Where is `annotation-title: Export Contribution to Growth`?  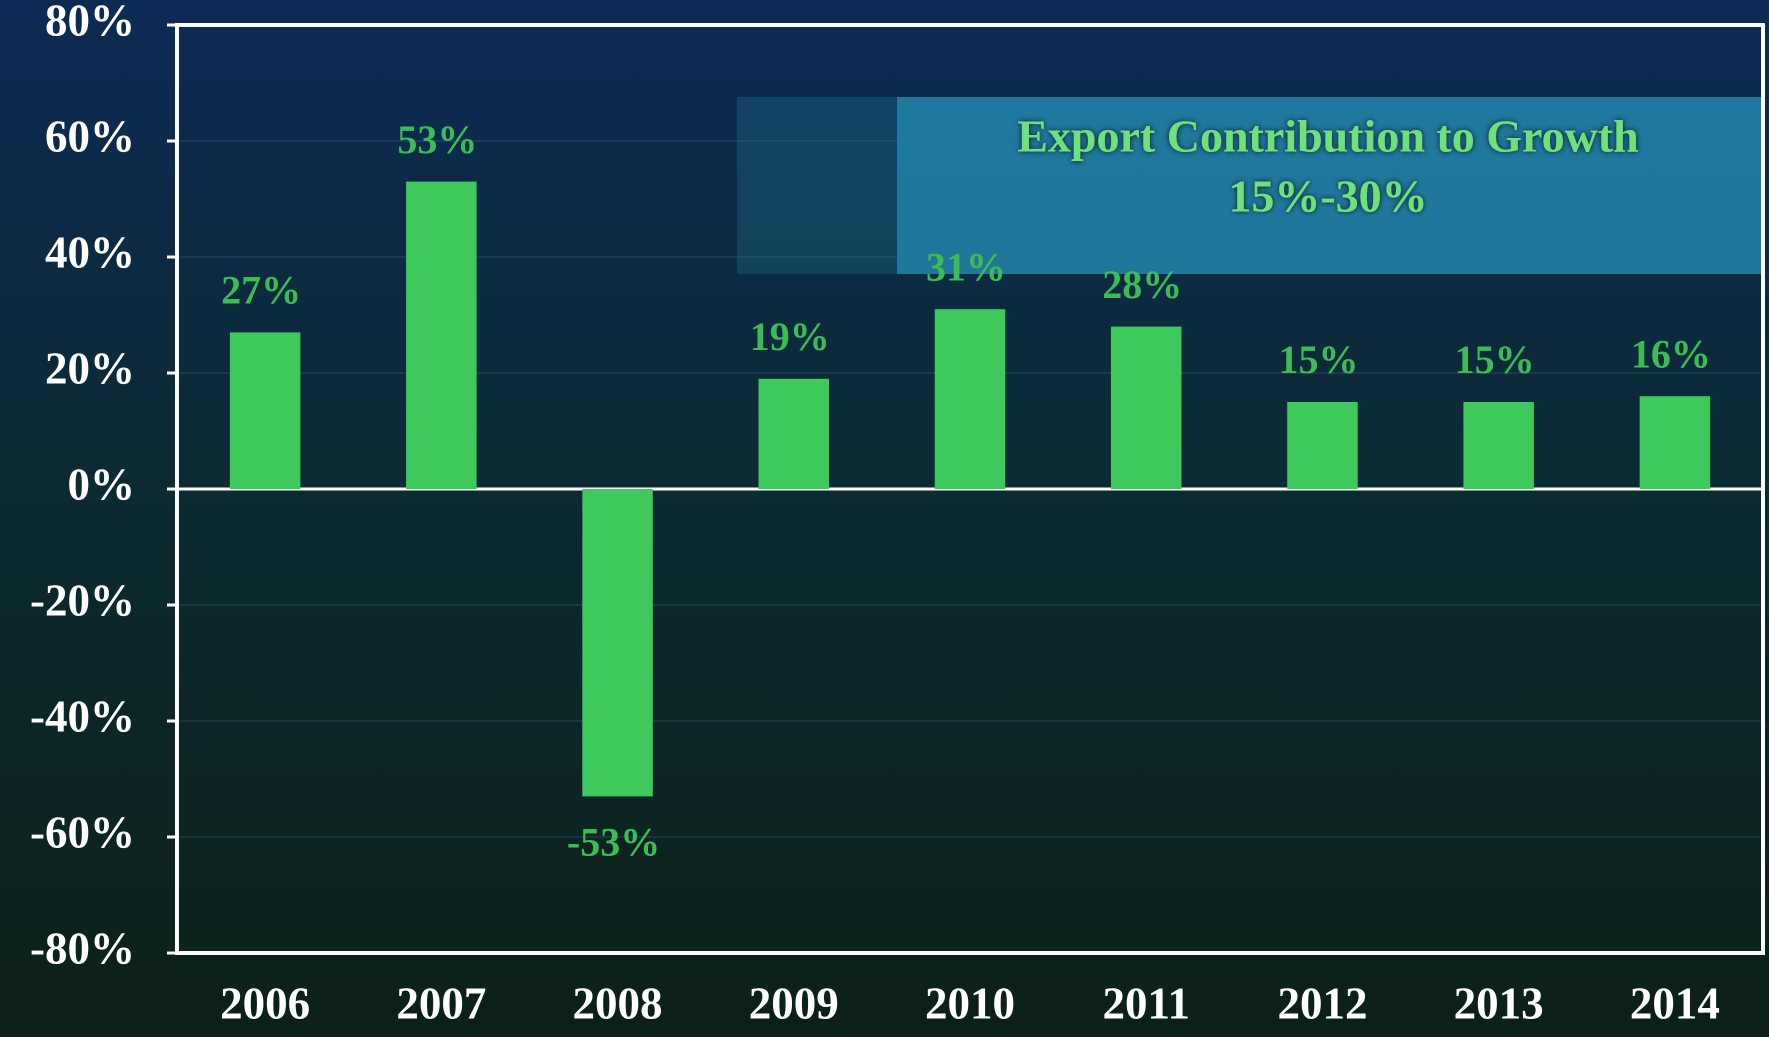 annotation-title: Export Contribution to Growth is located at coordinates (1327, 136).